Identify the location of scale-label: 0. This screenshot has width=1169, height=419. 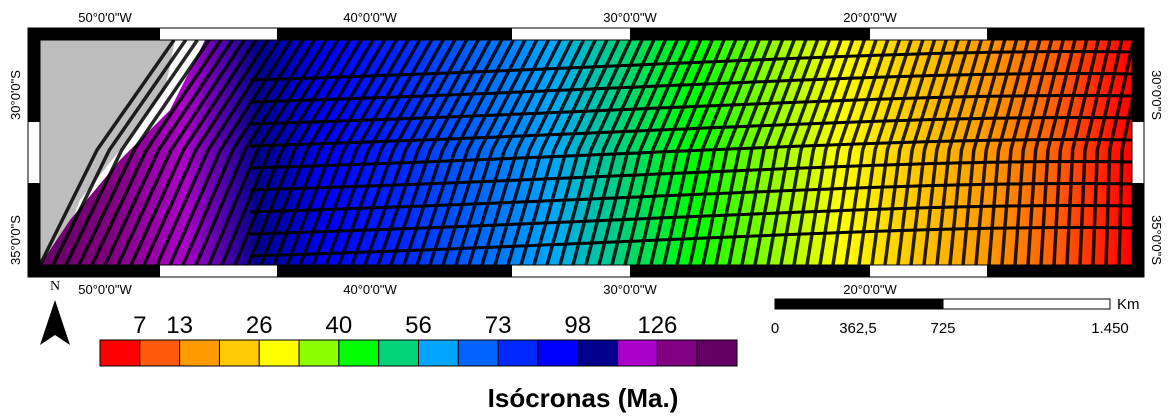
(775, 328).